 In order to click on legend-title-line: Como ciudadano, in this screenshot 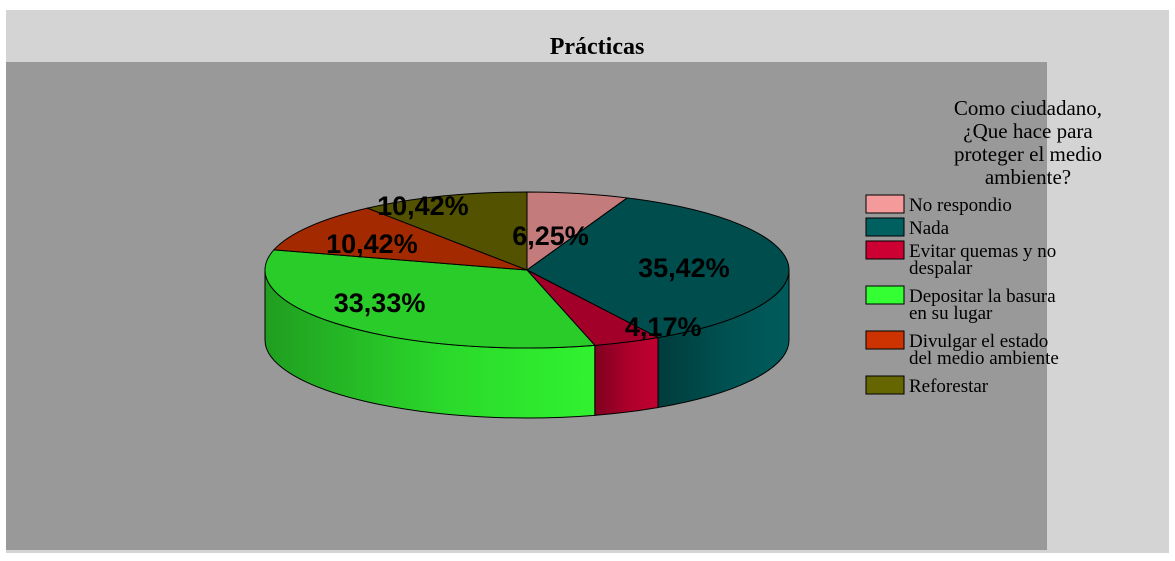, I will do `click(1028, 108)`.